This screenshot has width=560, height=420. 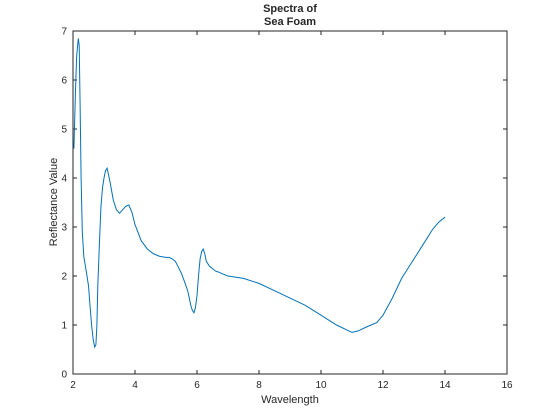 What do you see at coordinates (64, 81) in the screenshot?
I see `y-tick-label: 6` at bounding box center [64, 81].